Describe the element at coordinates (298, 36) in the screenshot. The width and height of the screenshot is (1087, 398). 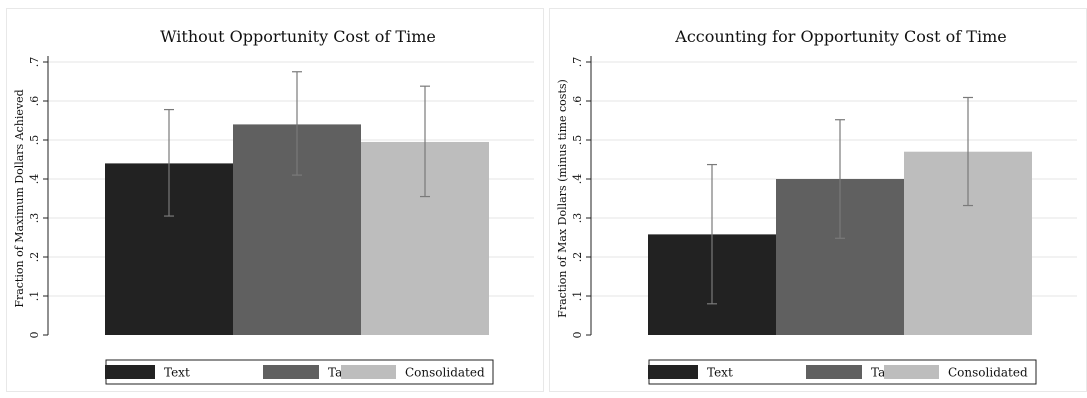
I see `chart-title: Without Opportunity Cost of Time` at that location.